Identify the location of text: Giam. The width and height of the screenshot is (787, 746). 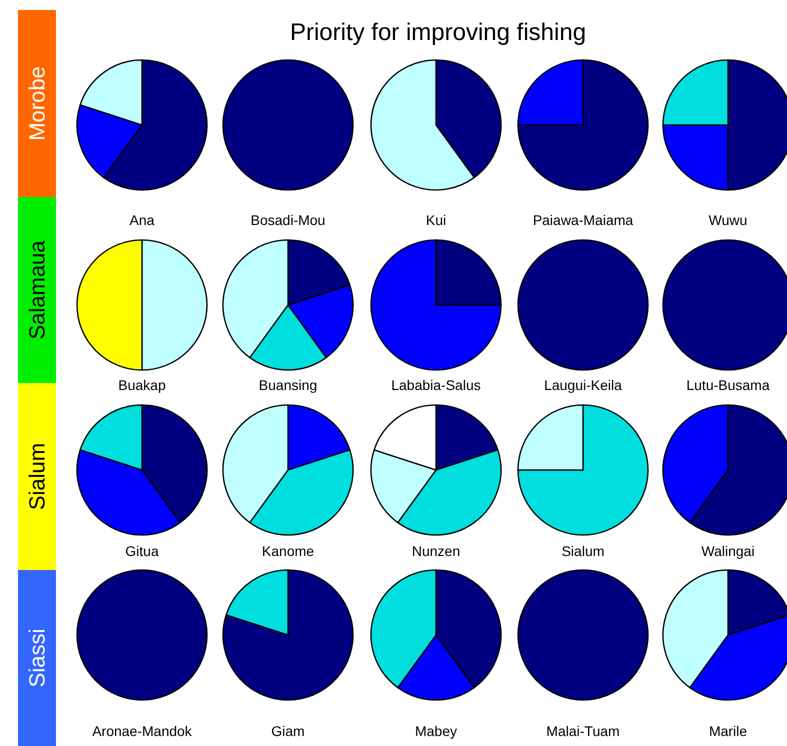
(288, 731).